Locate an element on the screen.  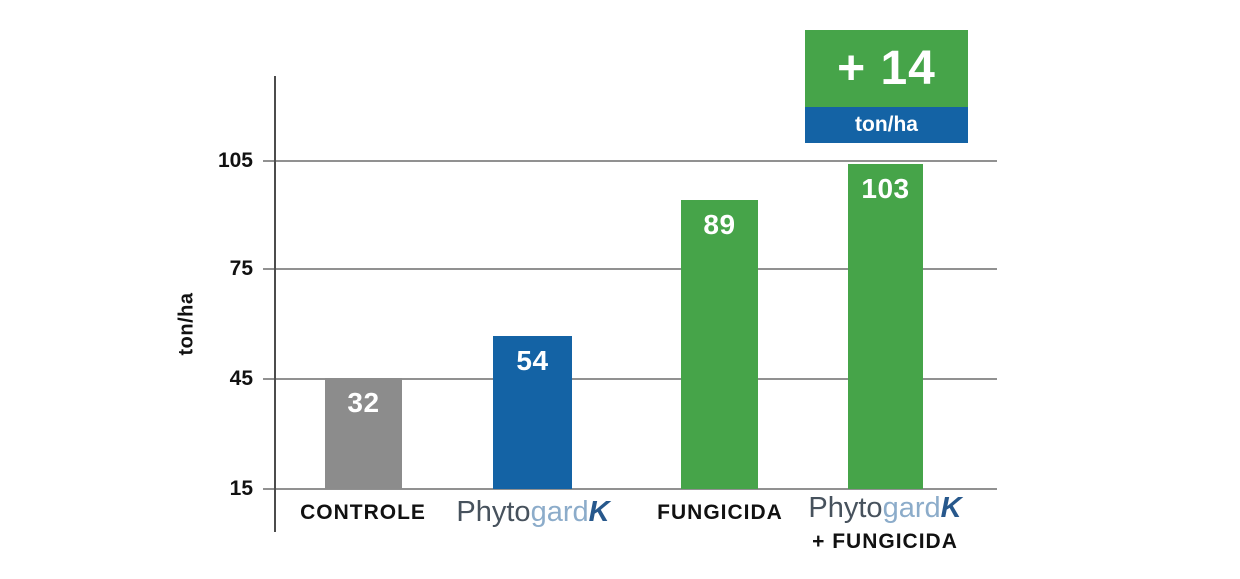
delta-badge: + 14 ton/ha is located at coordinates (886, 86).